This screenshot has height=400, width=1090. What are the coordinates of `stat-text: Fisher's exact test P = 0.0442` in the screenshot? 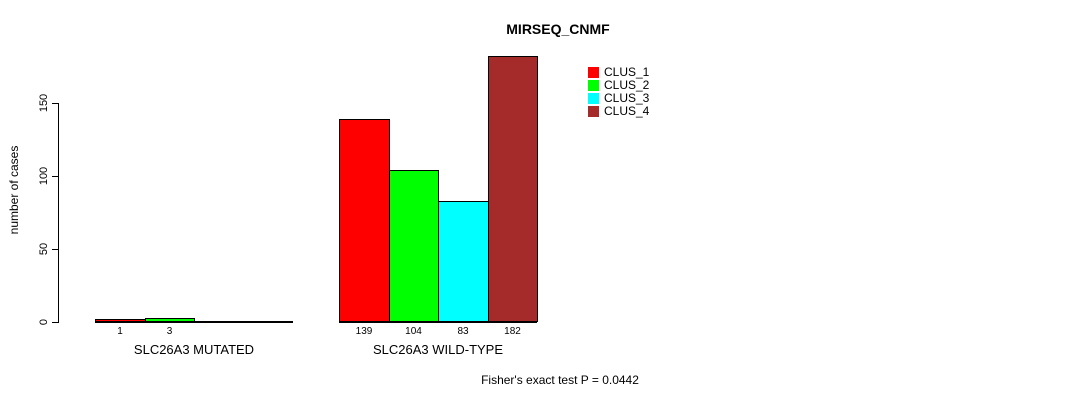 It's located at (560, 380).